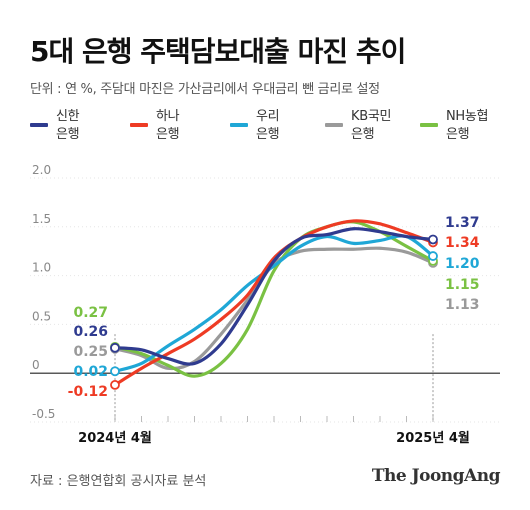 Image resolution: width=530 pixels, height=510 pixels. What do you see at coordinates (462, 223) in the screenshot?
I see `end-value-label: 1.37` at bounding box center [462, 223].